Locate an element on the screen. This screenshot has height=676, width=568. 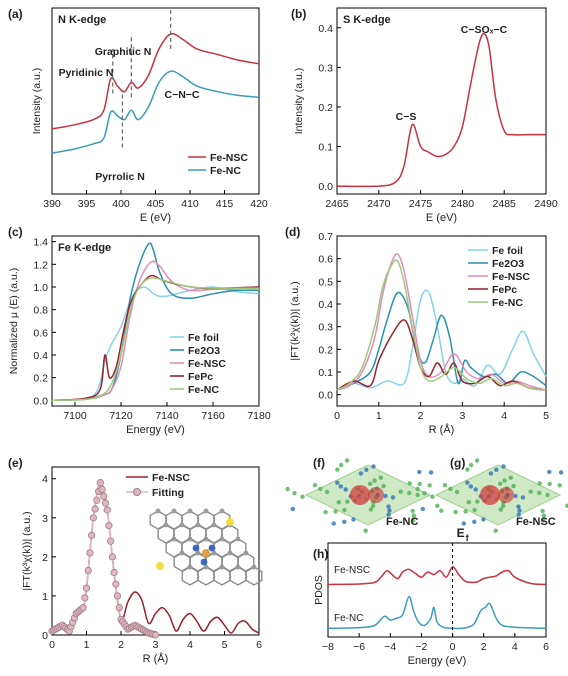
chart-title: S K-edge is located at coordinates (367, 20).